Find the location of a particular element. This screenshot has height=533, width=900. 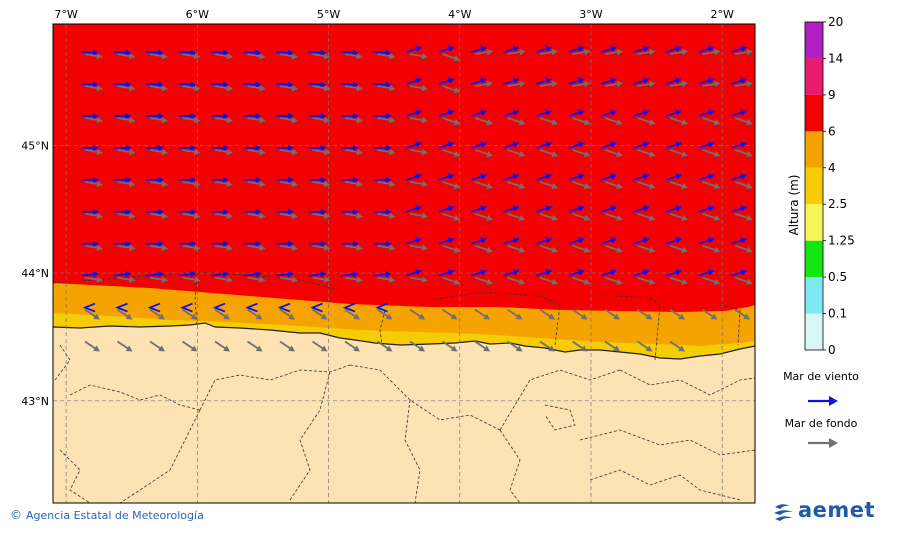

colorbar-tick-label: 1.25 is located at coordinates (841, 241).